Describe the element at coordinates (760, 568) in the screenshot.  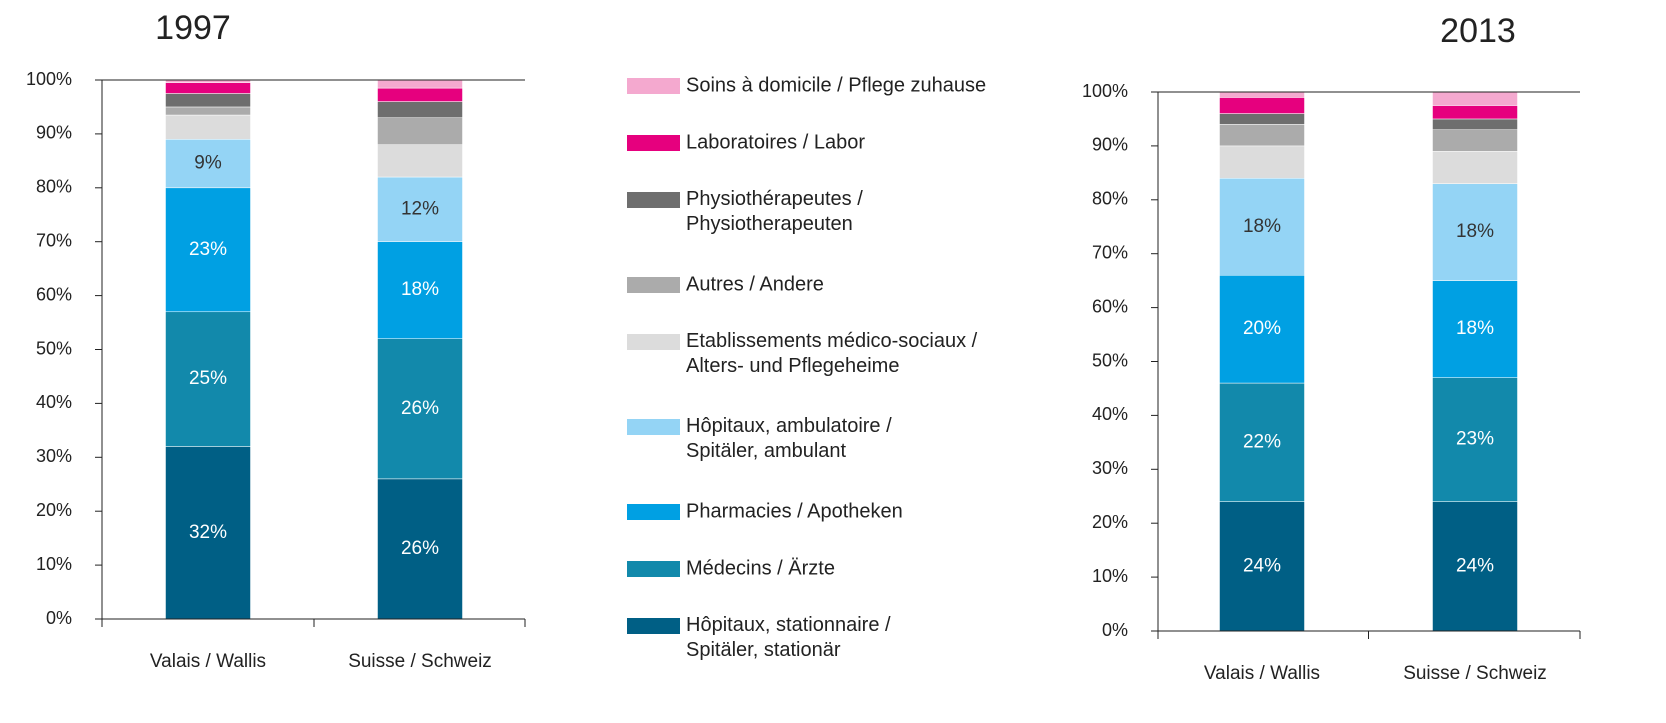
I see `legend-label: Médecins / Ärzte` at that location.